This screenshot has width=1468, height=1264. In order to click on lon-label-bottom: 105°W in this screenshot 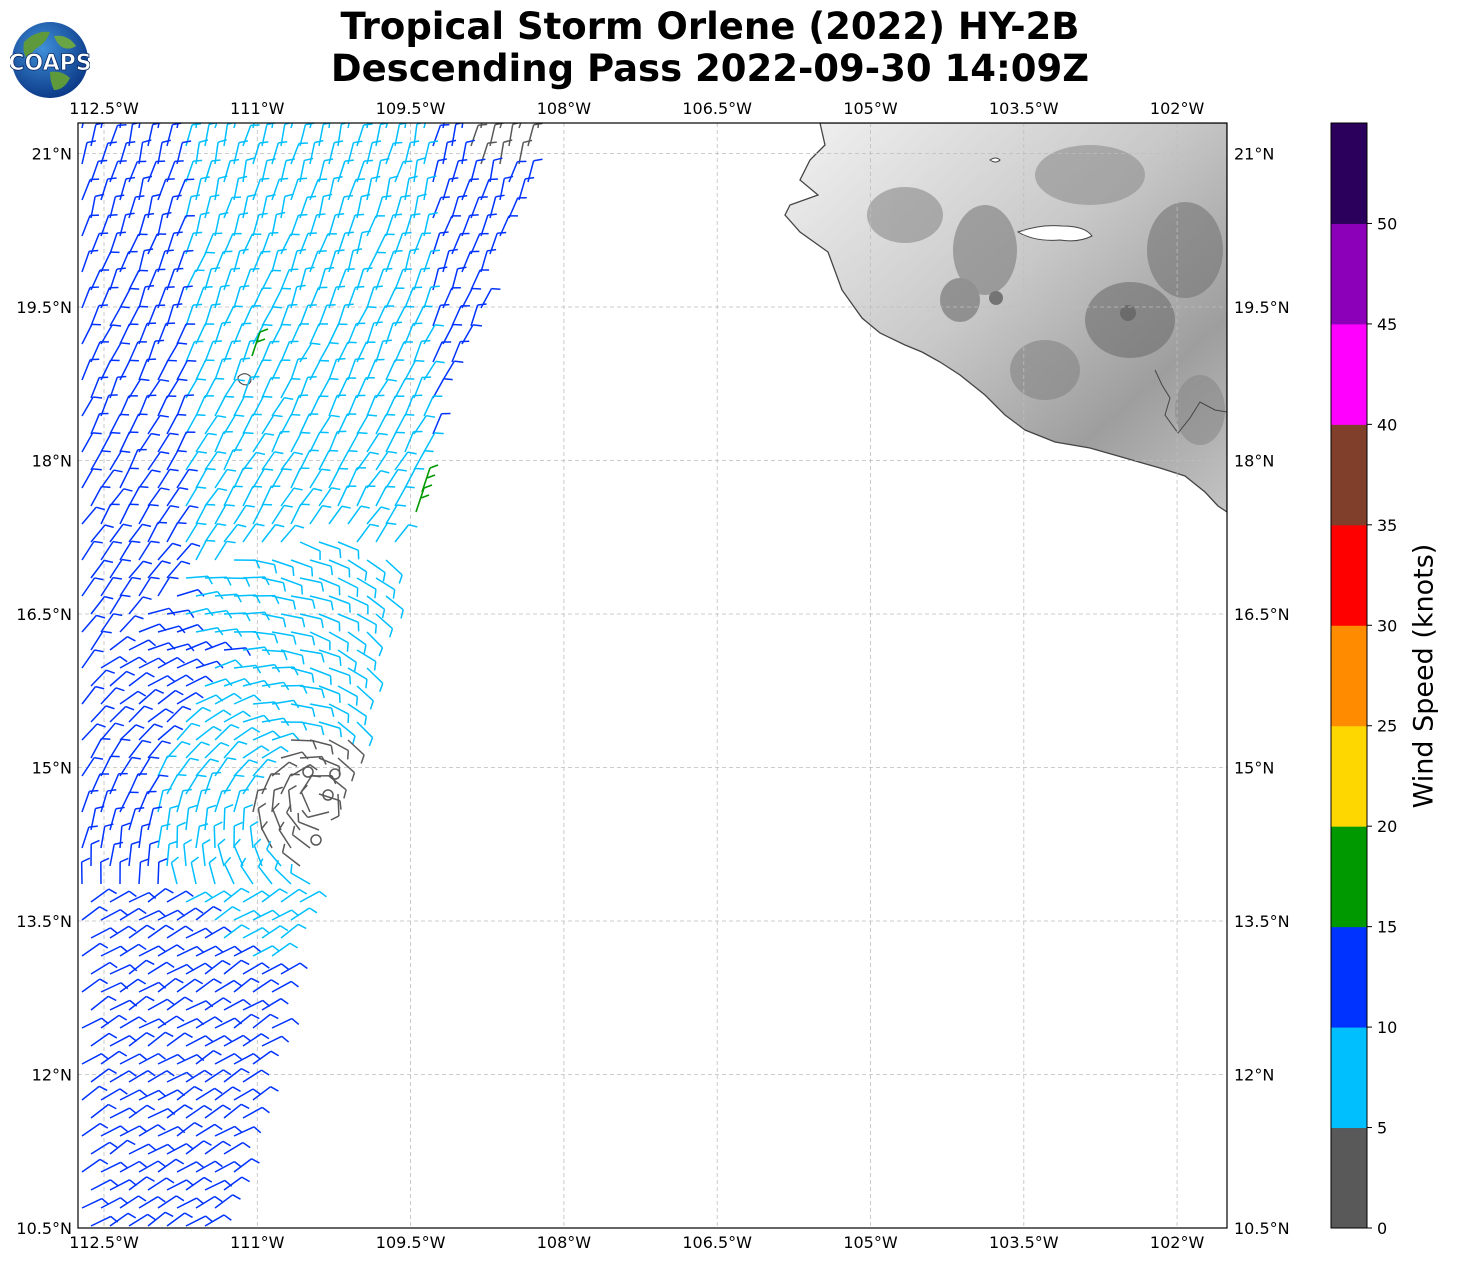, I will do `click(870, 1242)`.